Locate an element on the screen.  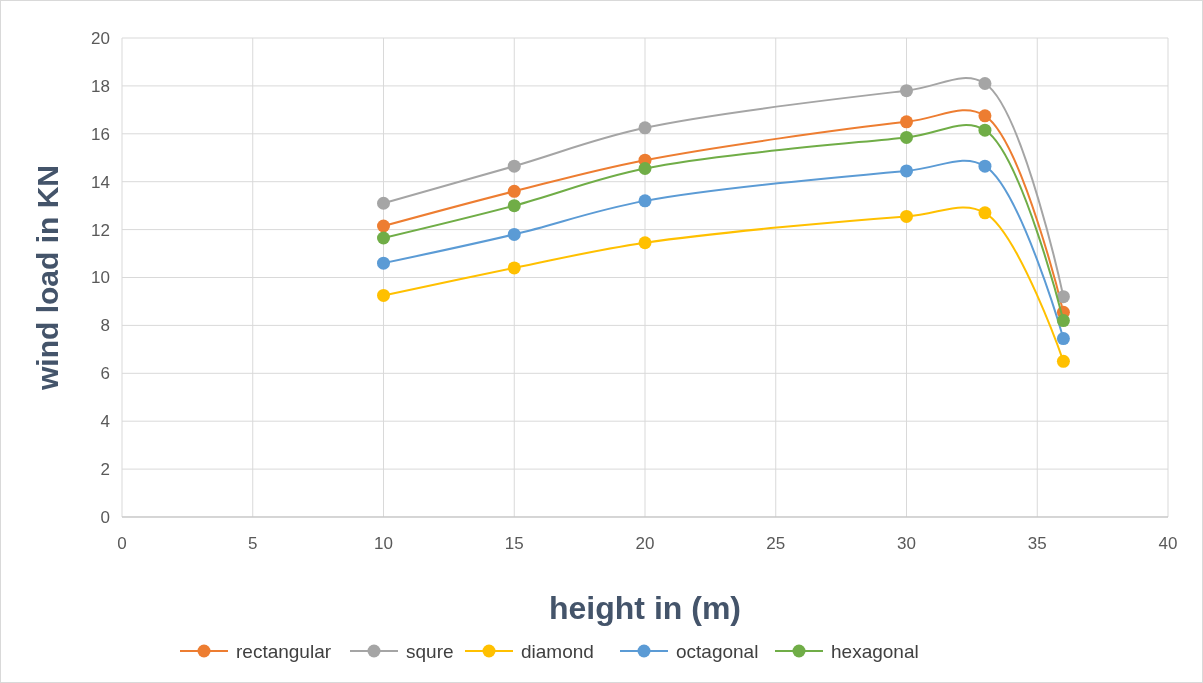
x-tick-label: 15 is located at coordinates (514, 543).